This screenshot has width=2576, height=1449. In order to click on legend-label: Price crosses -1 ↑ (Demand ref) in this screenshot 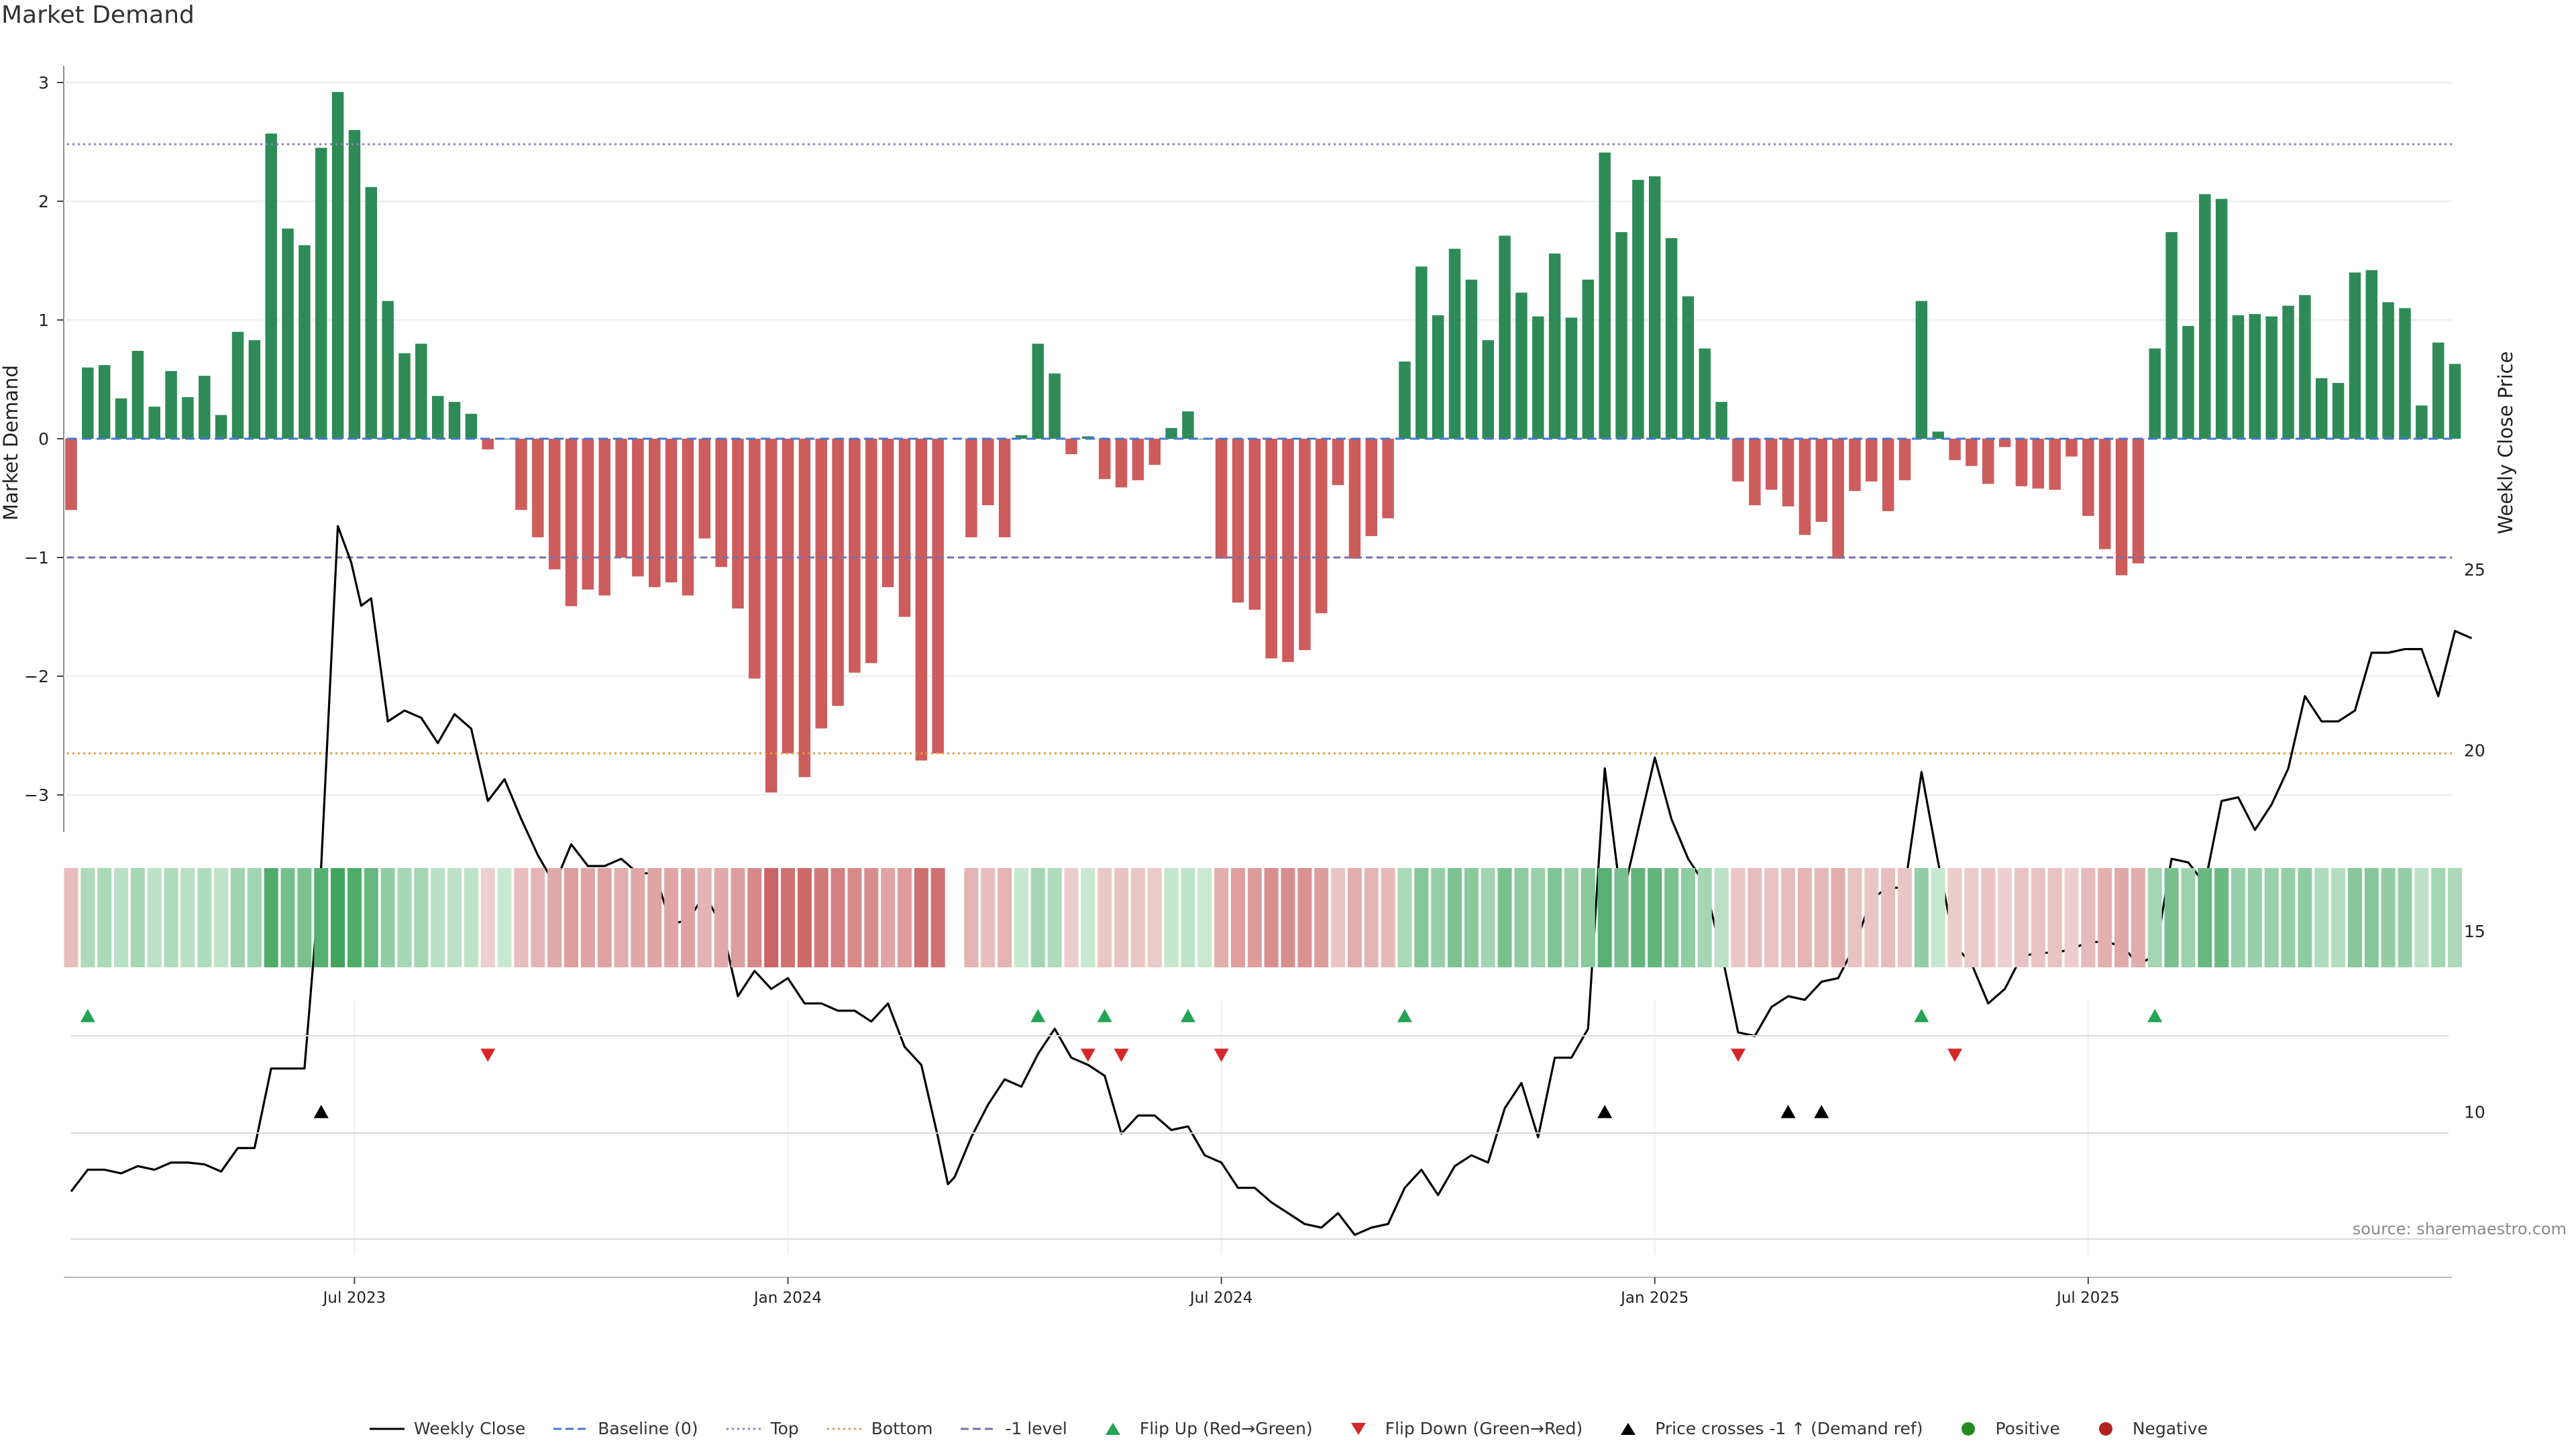, I will do `click(1789, 1428)`.